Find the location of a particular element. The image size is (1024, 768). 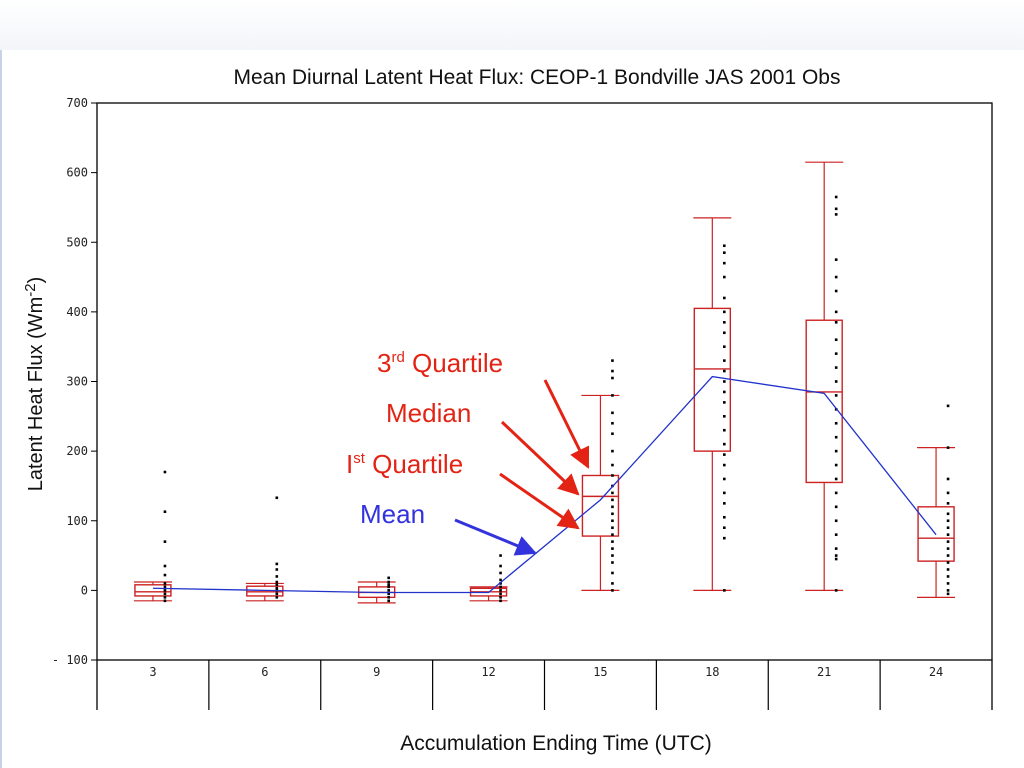

x-tick-label: 24 is located at coordinates (936, 672).